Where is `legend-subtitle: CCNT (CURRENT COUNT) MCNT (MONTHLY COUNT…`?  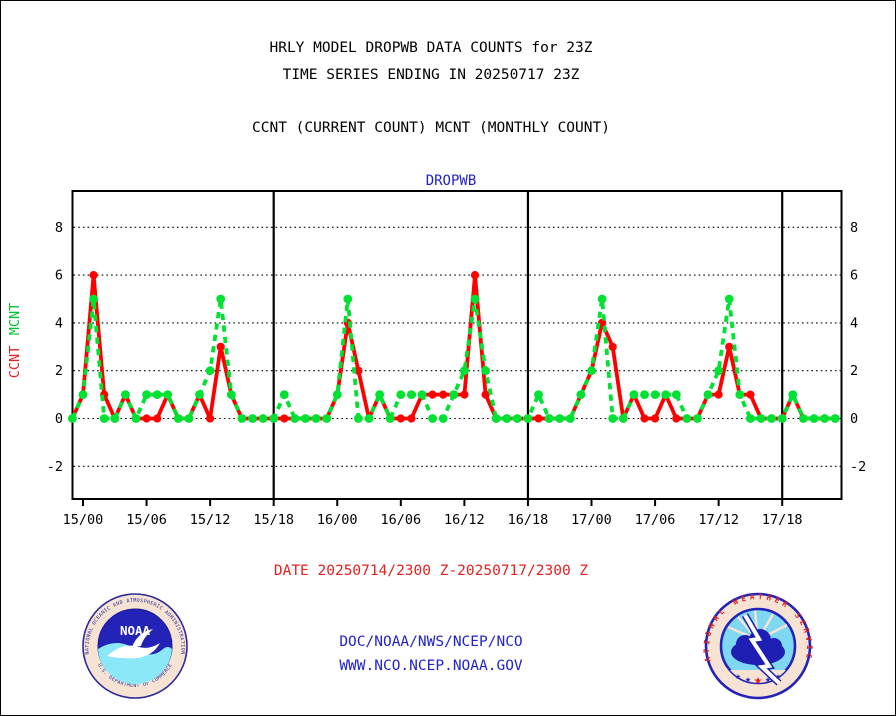
legend-subtitle: CCNT (CURRENT COUNT) MCNT (MONTHLY COUNT… is located at coordinates (431, 128).